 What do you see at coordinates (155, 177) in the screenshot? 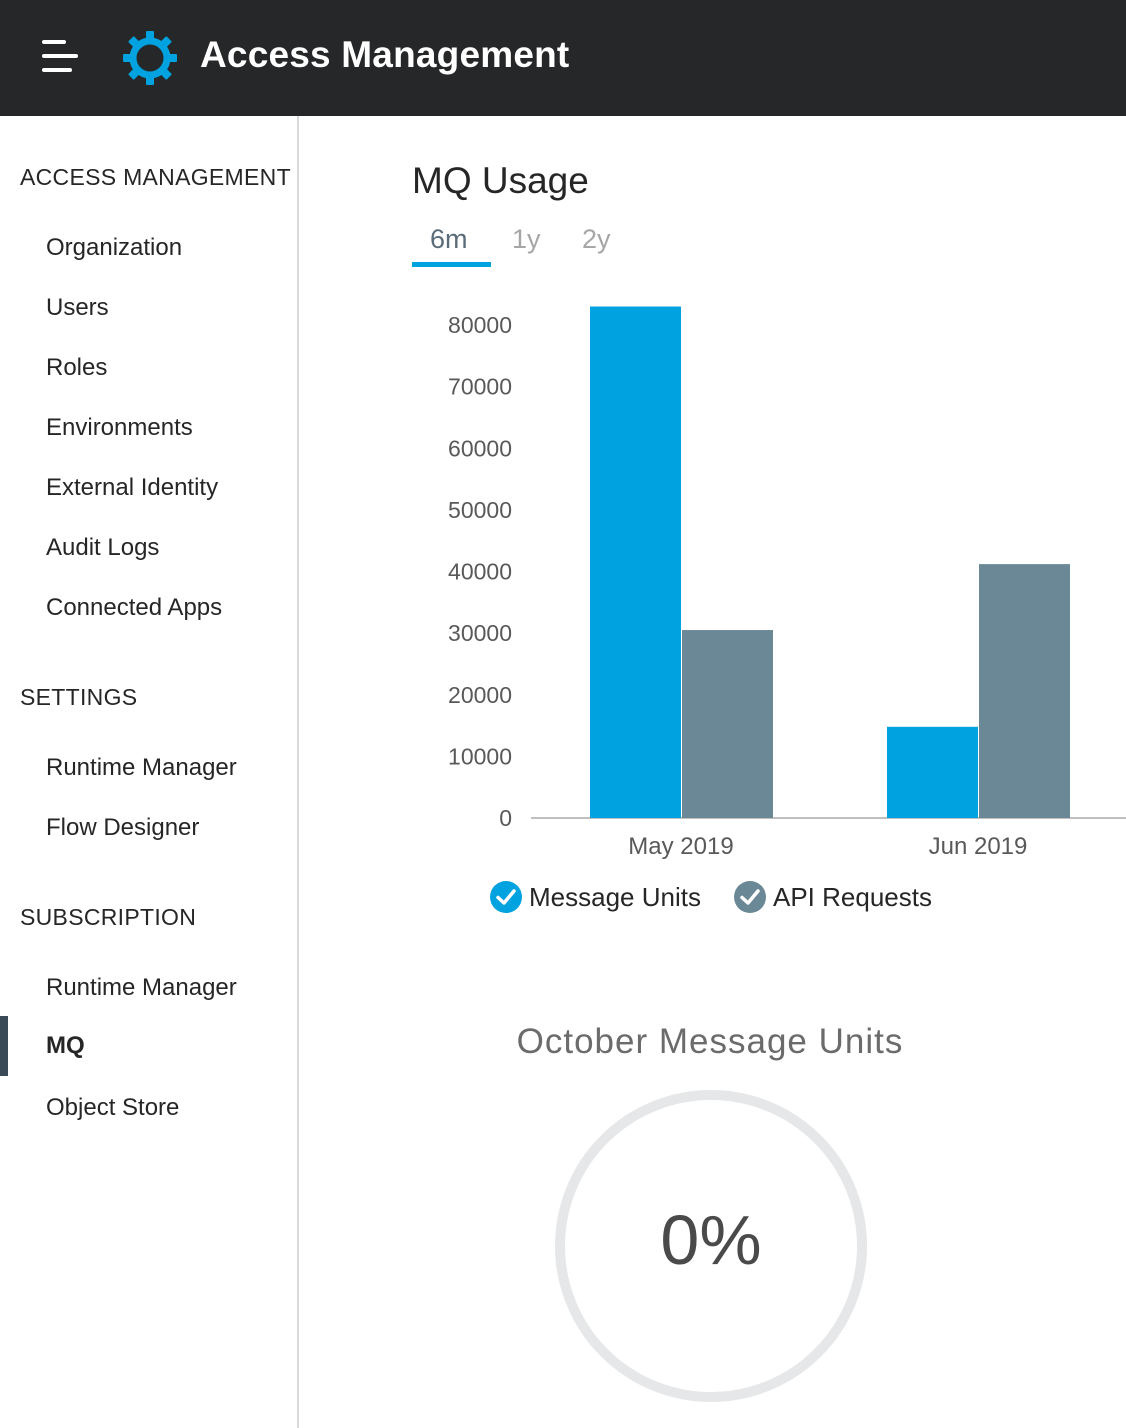
I see `section-title-access-management: ACCESS MANAGEMENT` at bounding box center [155, 177].